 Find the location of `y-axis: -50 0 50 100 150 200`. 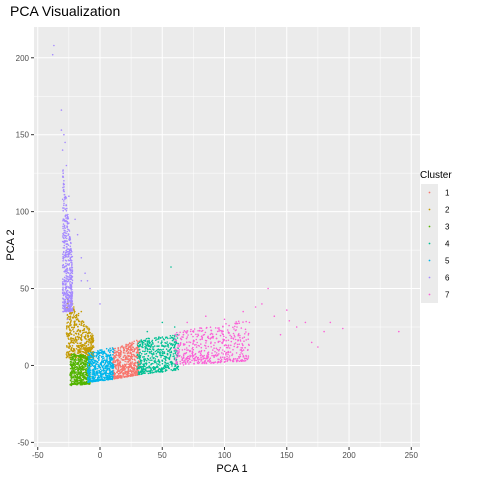

y-axis: -50 0 50 100 150 200 is located at coordinates (25, 250).